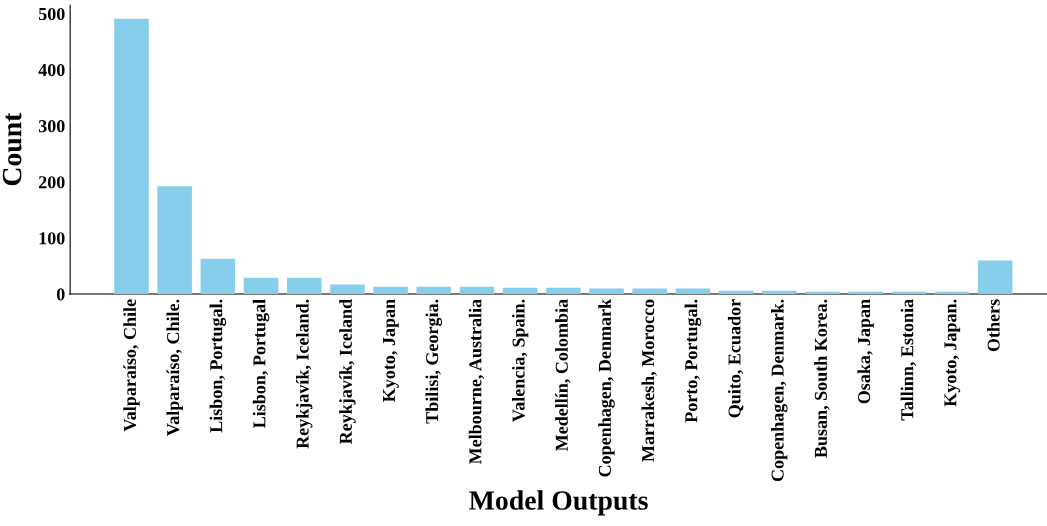 The image size is (1047, 526). Describe the element at coordinates (12, 149) in the screenshot. I see `y-axis-title: Count` at that location.